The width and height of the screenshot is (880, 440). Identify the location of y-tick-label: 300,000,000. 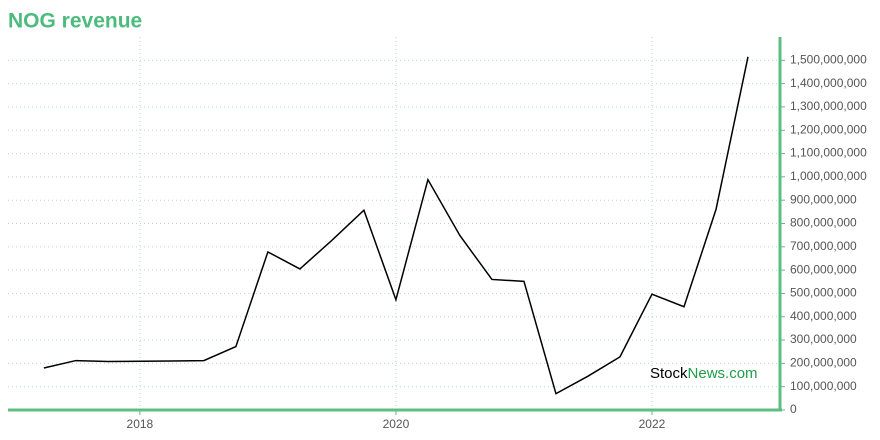
(823, 339).